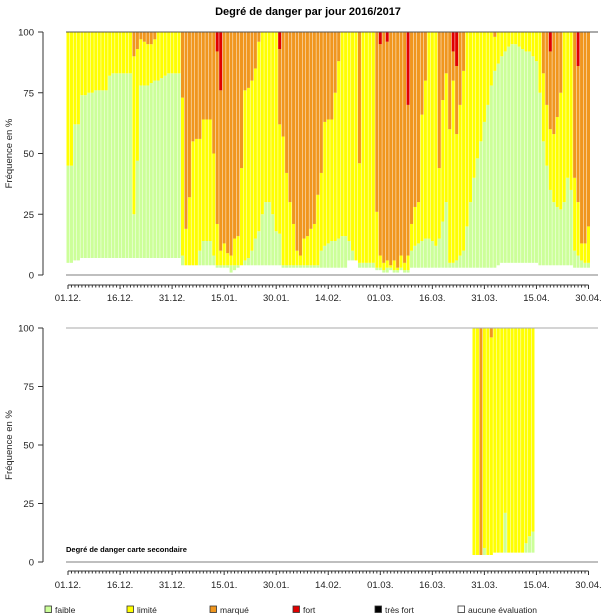  What do you see at coordinates (276, 585) in the screenshot?
I see `x-tick-label: 30.01.` at bounding box center [276, 585].